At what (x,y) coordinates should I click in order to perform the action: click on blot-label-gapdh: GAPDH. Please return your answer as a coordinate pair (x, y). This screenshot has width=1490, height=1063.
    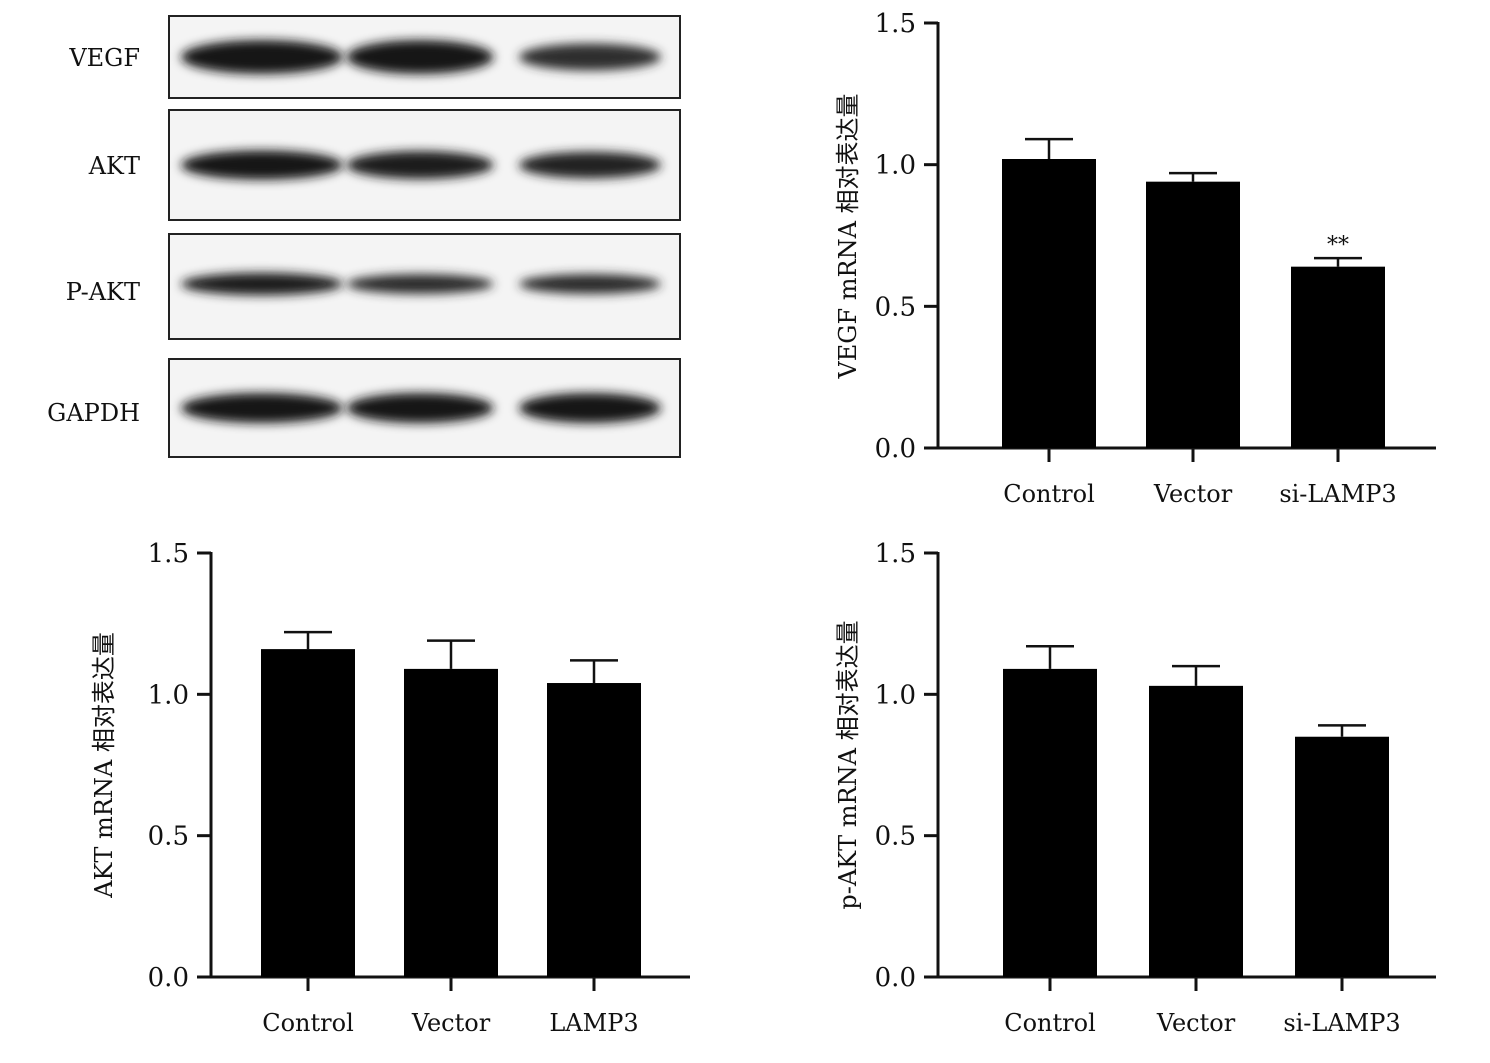
    Looking at the image, I should click on (93, 413).